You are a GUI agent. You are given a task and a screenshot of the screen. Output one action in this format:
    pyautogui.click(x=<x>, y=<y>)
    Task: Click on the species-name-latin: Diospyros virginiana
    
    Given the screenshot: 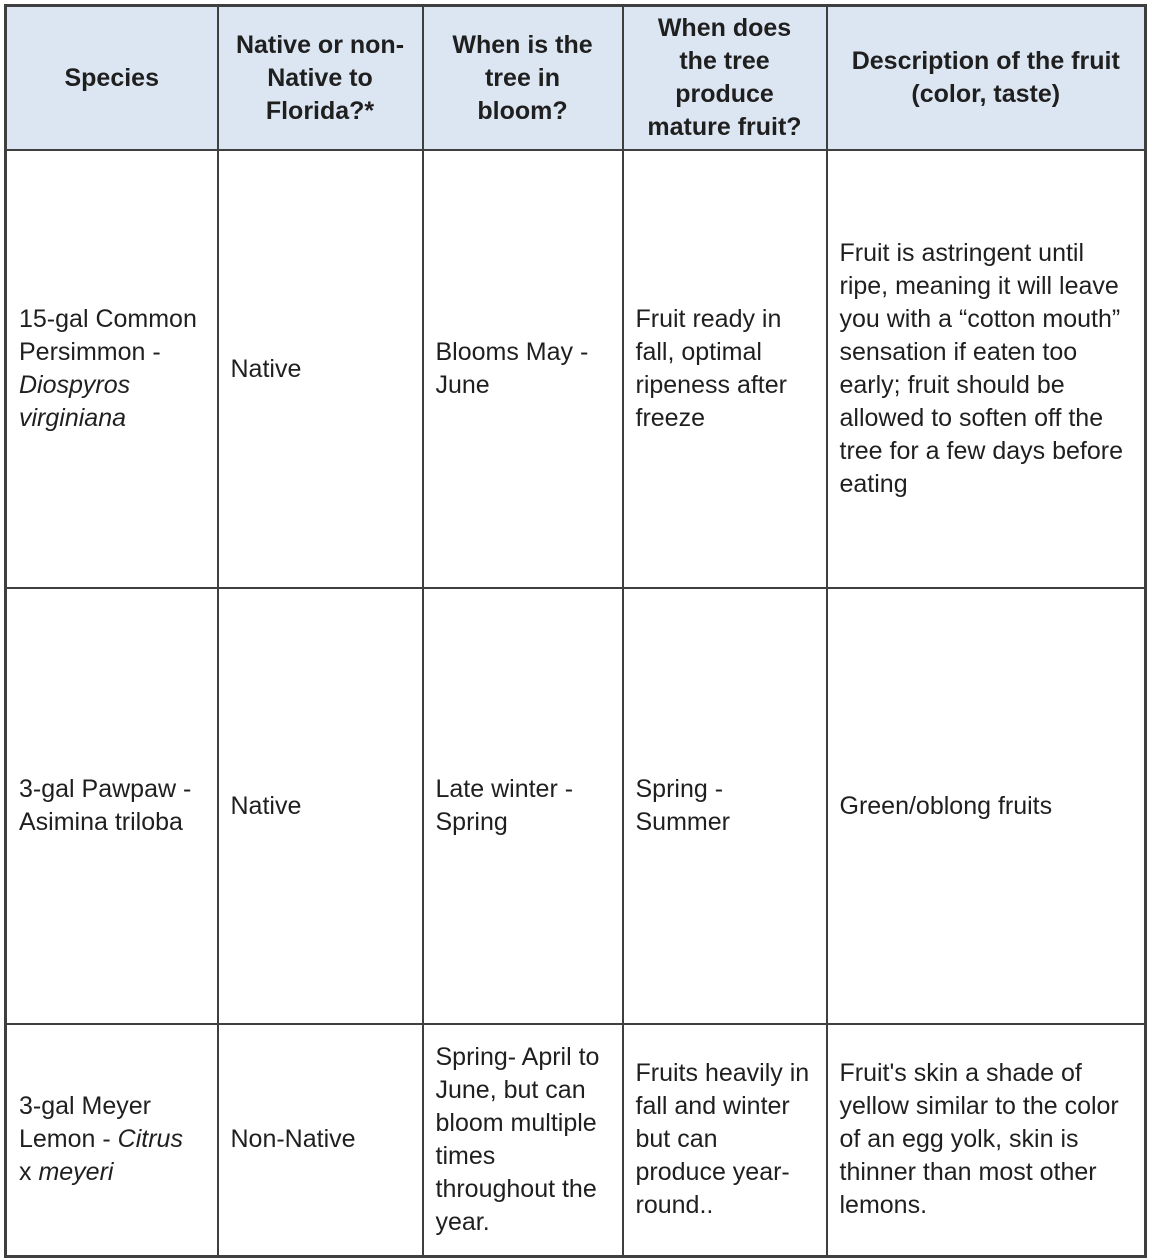 What is the action you would take?
    pyautogui.click(x=75, y=401)
    